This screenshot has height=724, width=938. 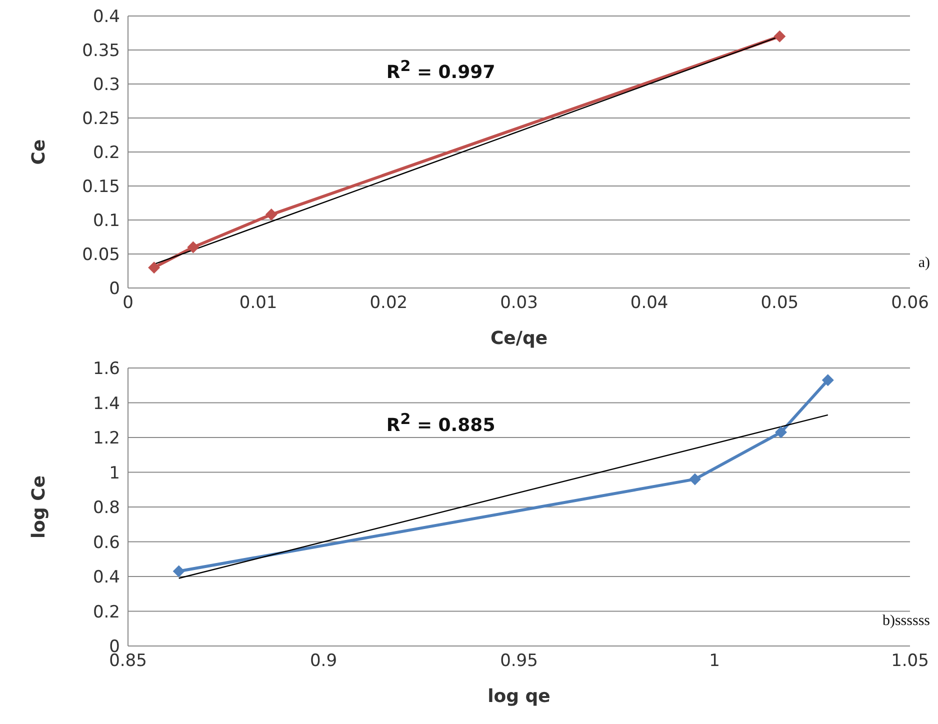 I want to click on y-axis-title: Ce, so click(x=39, y=152).